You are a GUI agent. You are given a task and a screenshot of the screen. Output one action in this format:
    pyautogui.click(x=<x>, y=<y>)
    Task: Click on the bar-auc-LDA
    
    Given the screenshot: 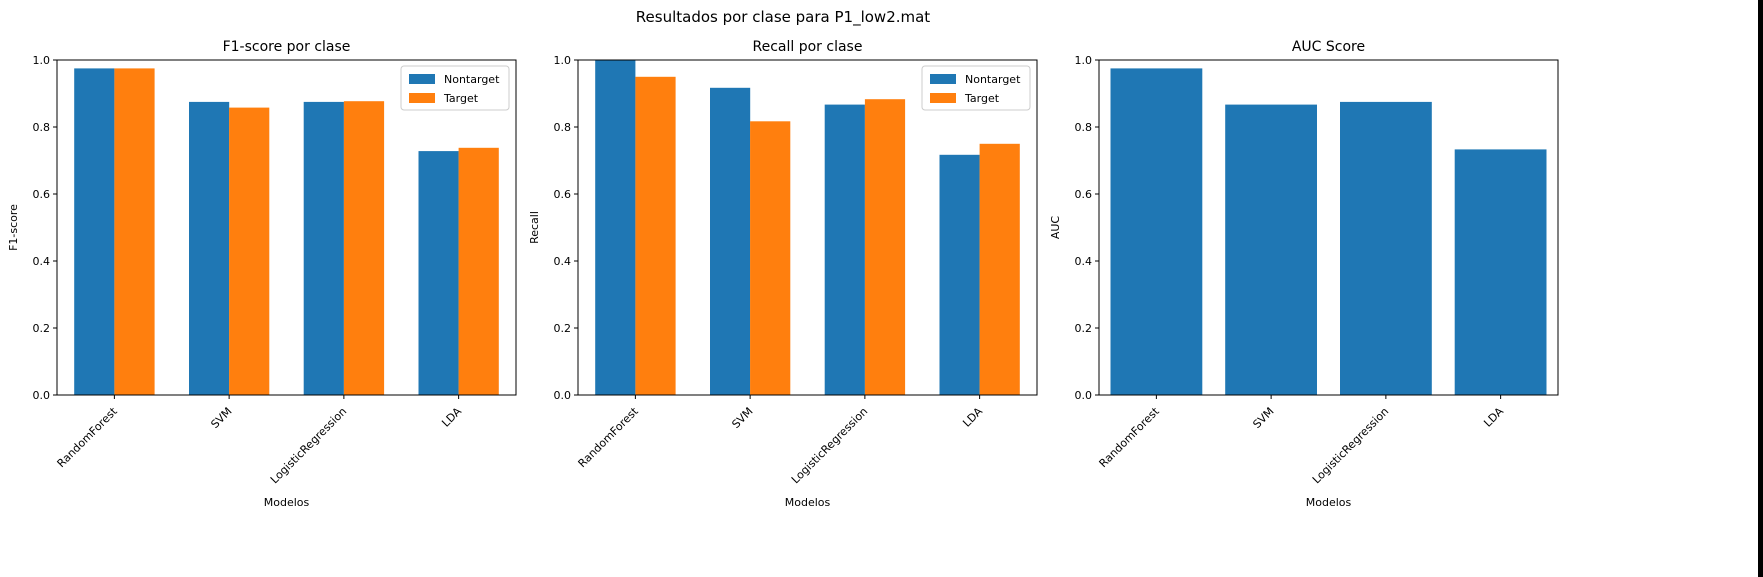 What is the action you would take?
    pyautogui.click(x=1500, y=272)
    